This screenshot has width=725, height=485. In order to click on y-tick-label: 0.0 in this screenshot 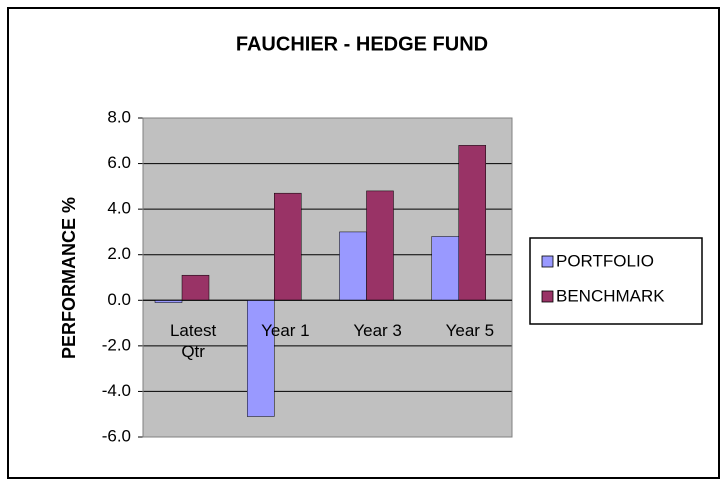, I will do `click(119, 299)`.